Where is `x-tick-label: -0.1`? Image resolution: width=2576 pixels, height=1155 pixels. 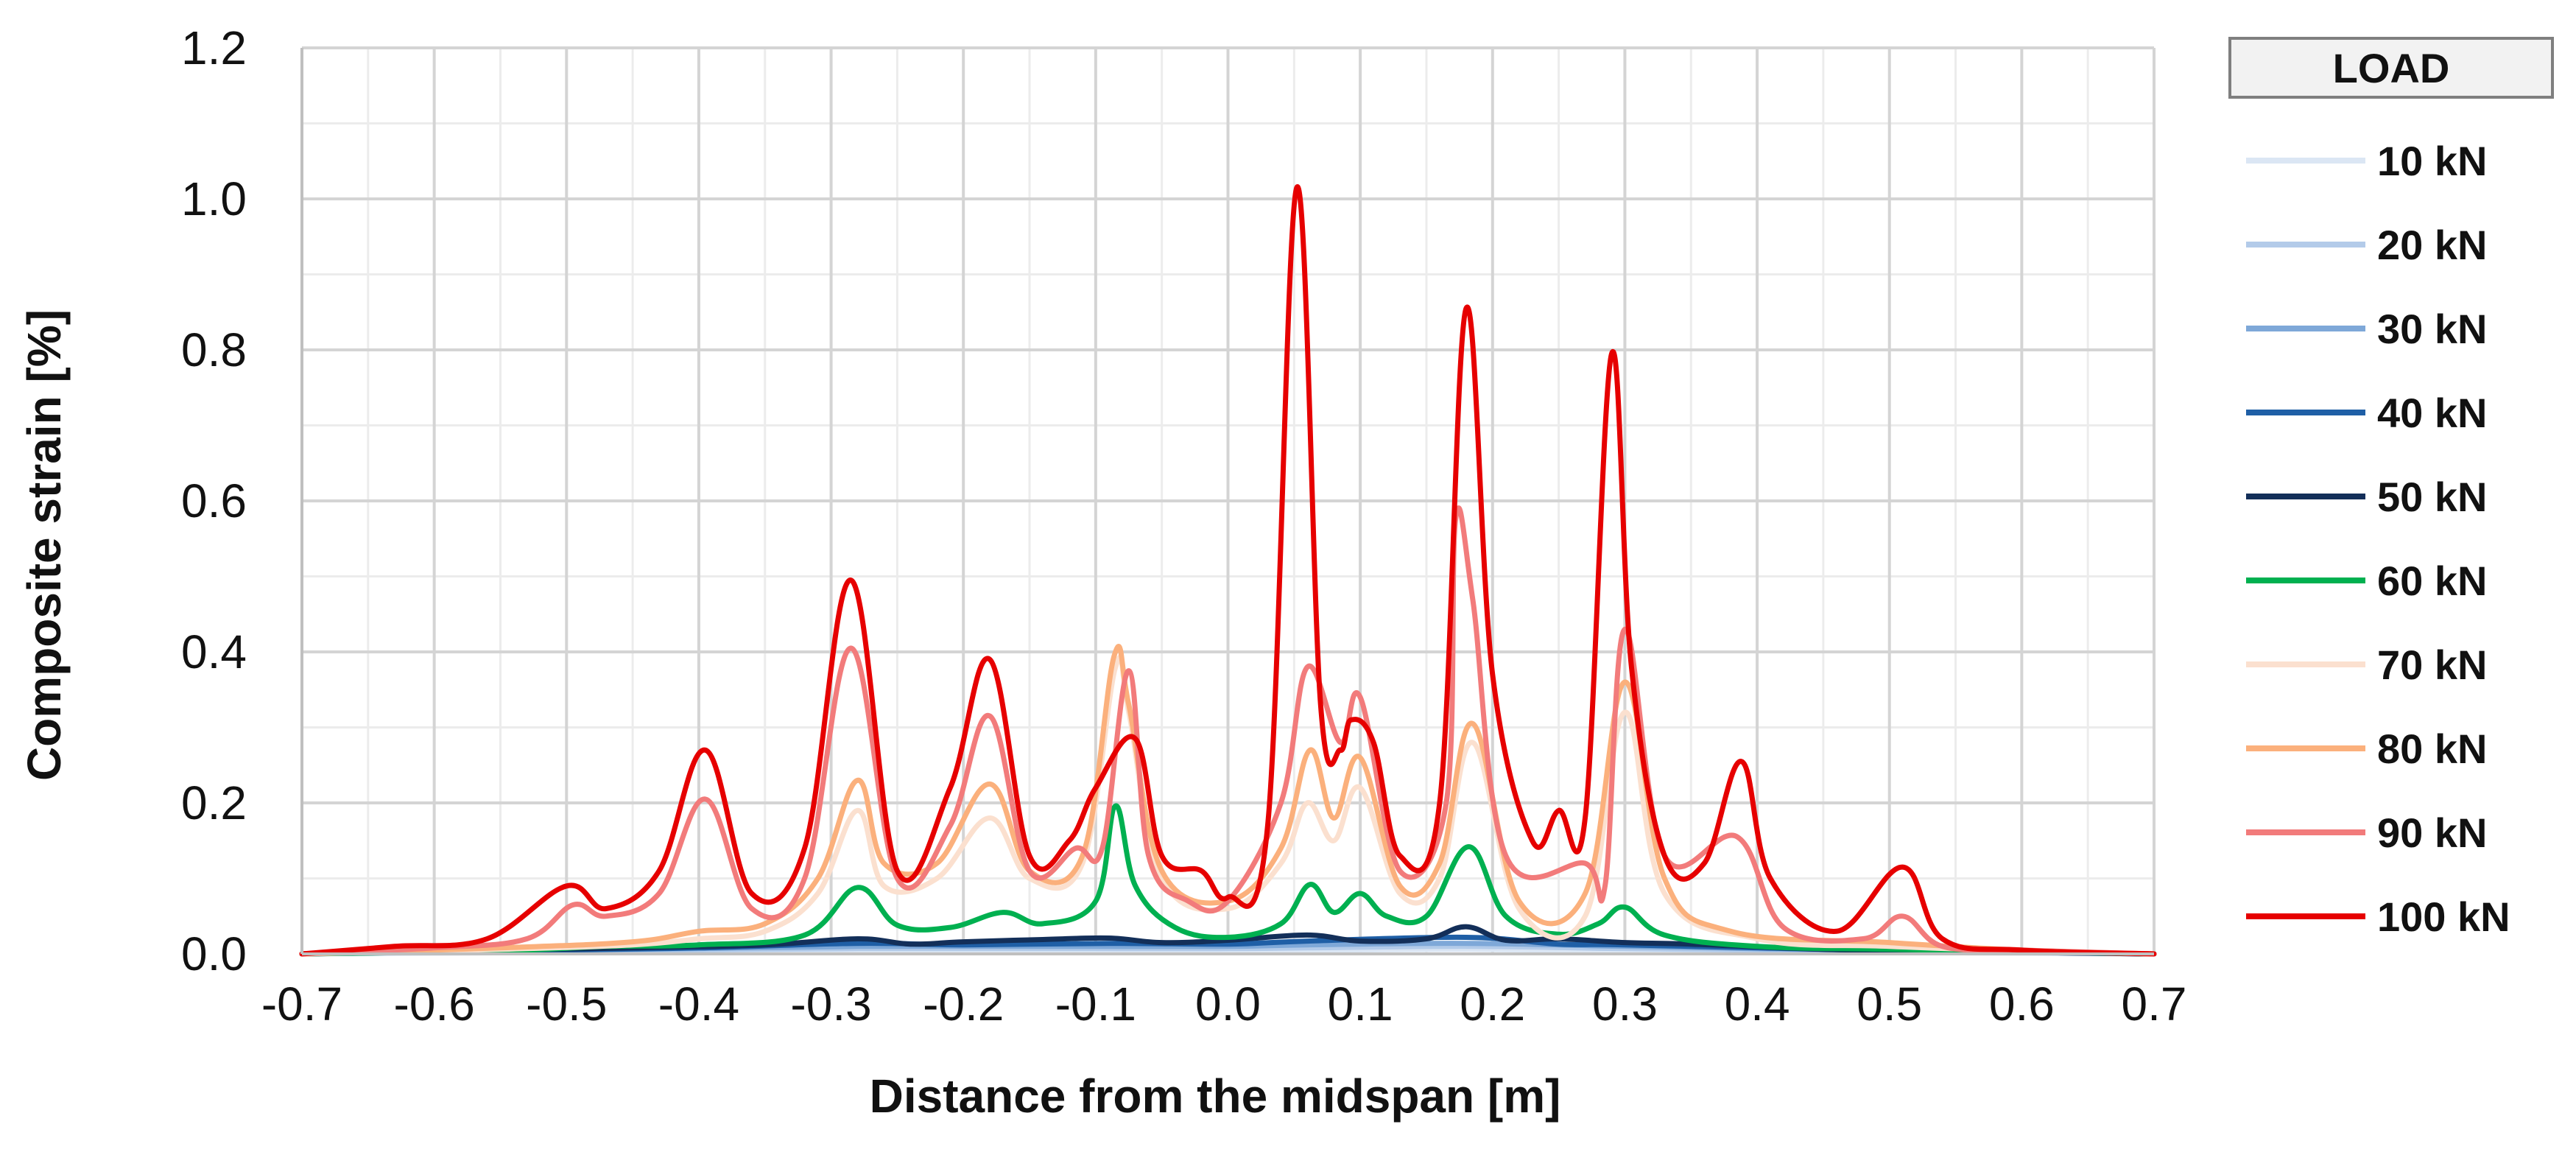 x-tick-label: -0.1 is located at coordinates (1095, 1004).